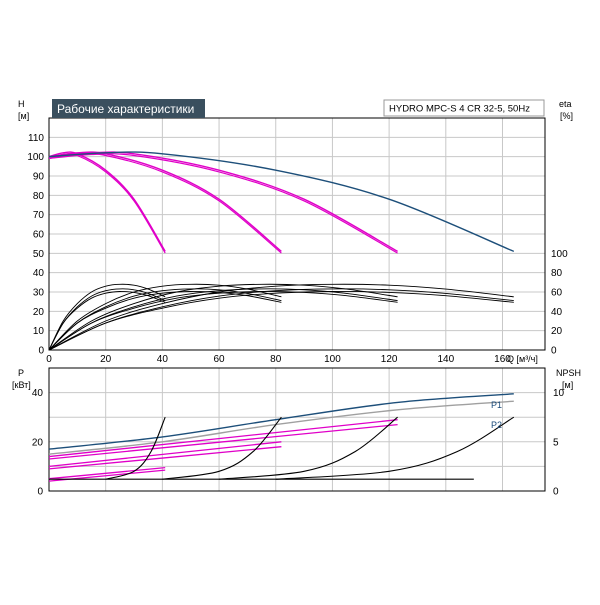  I want to click on npsh-tick-label: 0, so click(556, 492).